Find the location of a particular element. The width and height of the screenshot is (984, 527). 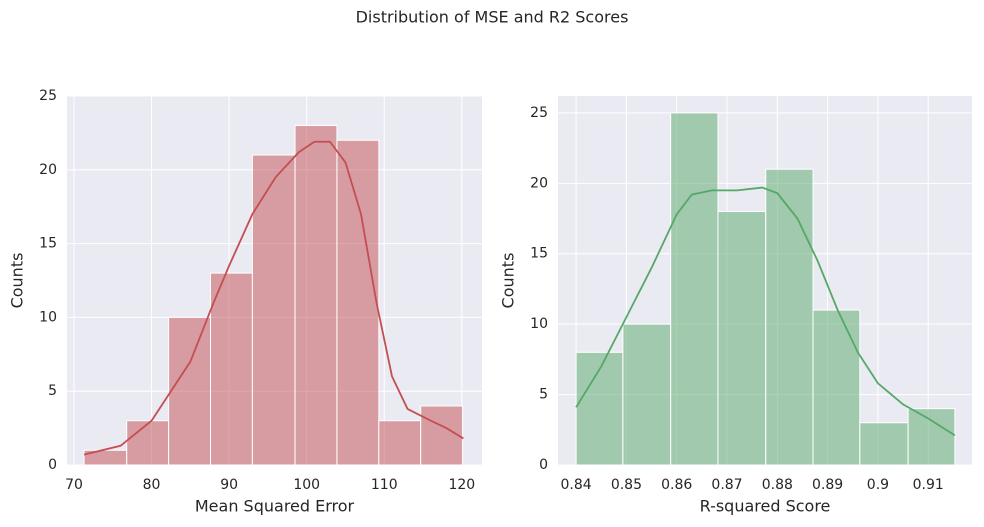

figure-title: Distribution of MSE and R2 Scores is located at coordinates (492, 17).